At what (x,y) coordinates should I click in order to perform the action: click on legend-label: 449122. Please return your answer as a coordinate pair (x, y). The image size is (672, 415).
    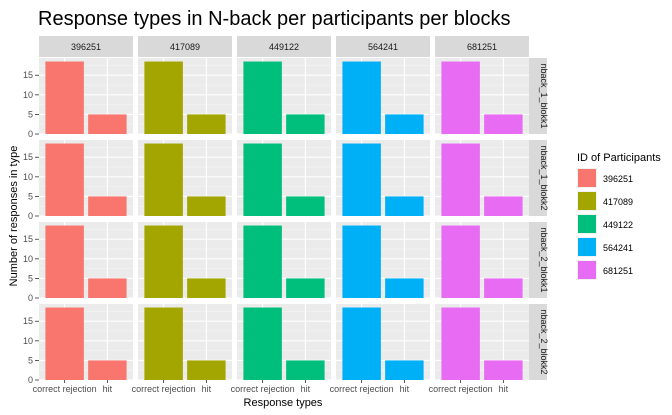
    Looking at the image, I should click on (618, 225).